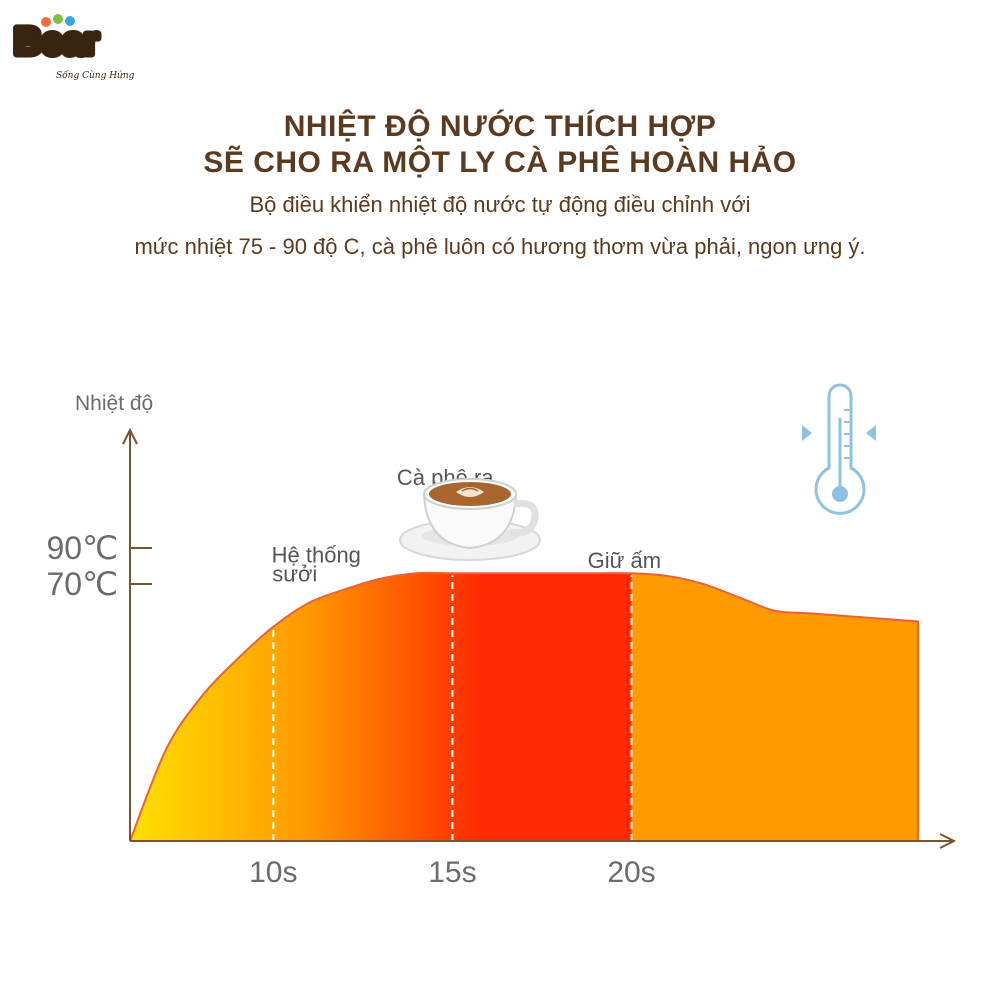 This screenshot has width=1000, height=1000. Describe the element at coordinates (130, 436) in the screenshot. I see `y-axis-arrow` at that location.